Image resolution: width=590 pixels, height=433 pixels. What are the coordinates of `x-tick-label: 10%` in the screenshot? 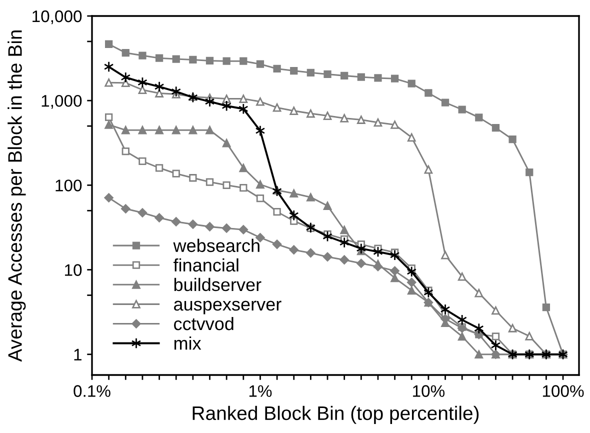 It's located at (429, 391).